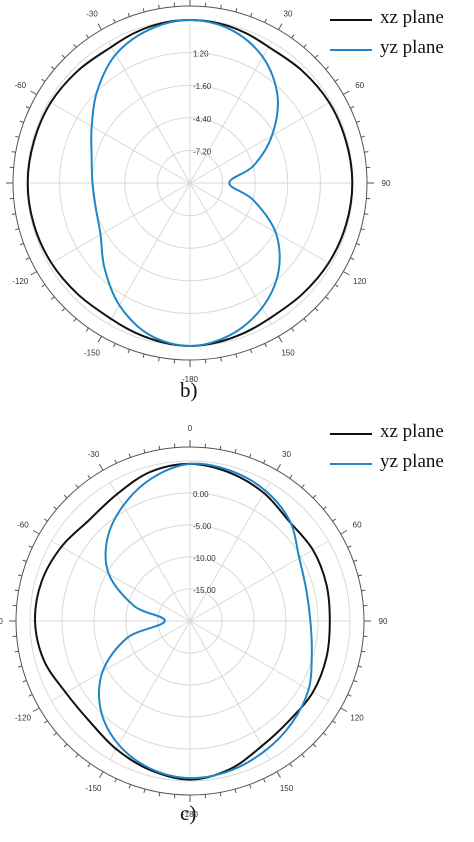 The height and width of the screenshot is (842, 474). Describe the element at coordinates (412, 431) in the screenshot. I see `legend-label-xz: xz plane` at that location.